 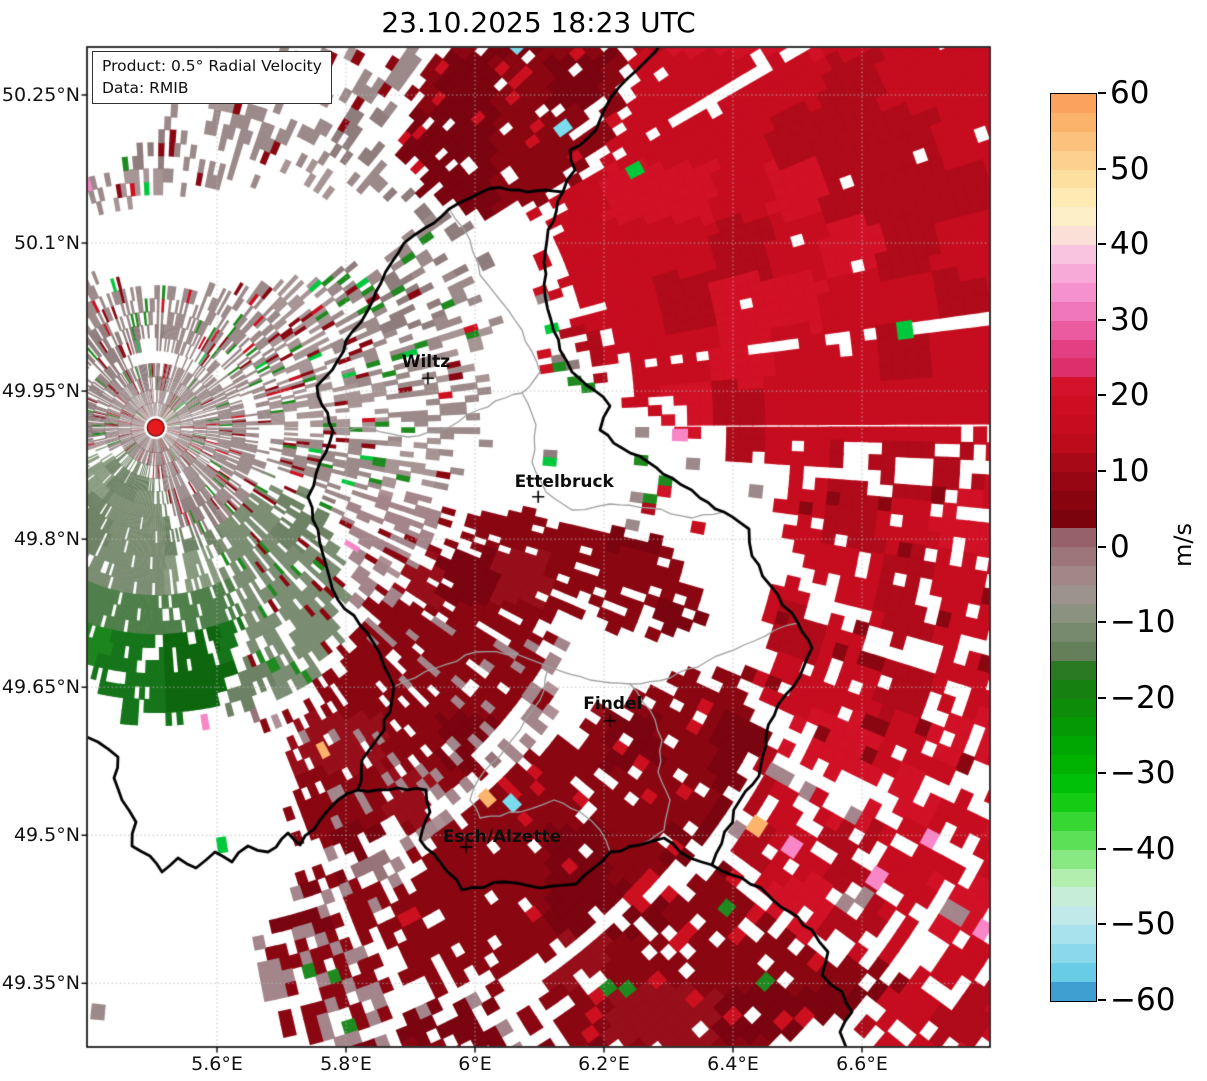 What do you see at coordinates (46, 835) in the screenshot?
I see `y-tick-label: 49.5°N` at bounding box center [46, 835].